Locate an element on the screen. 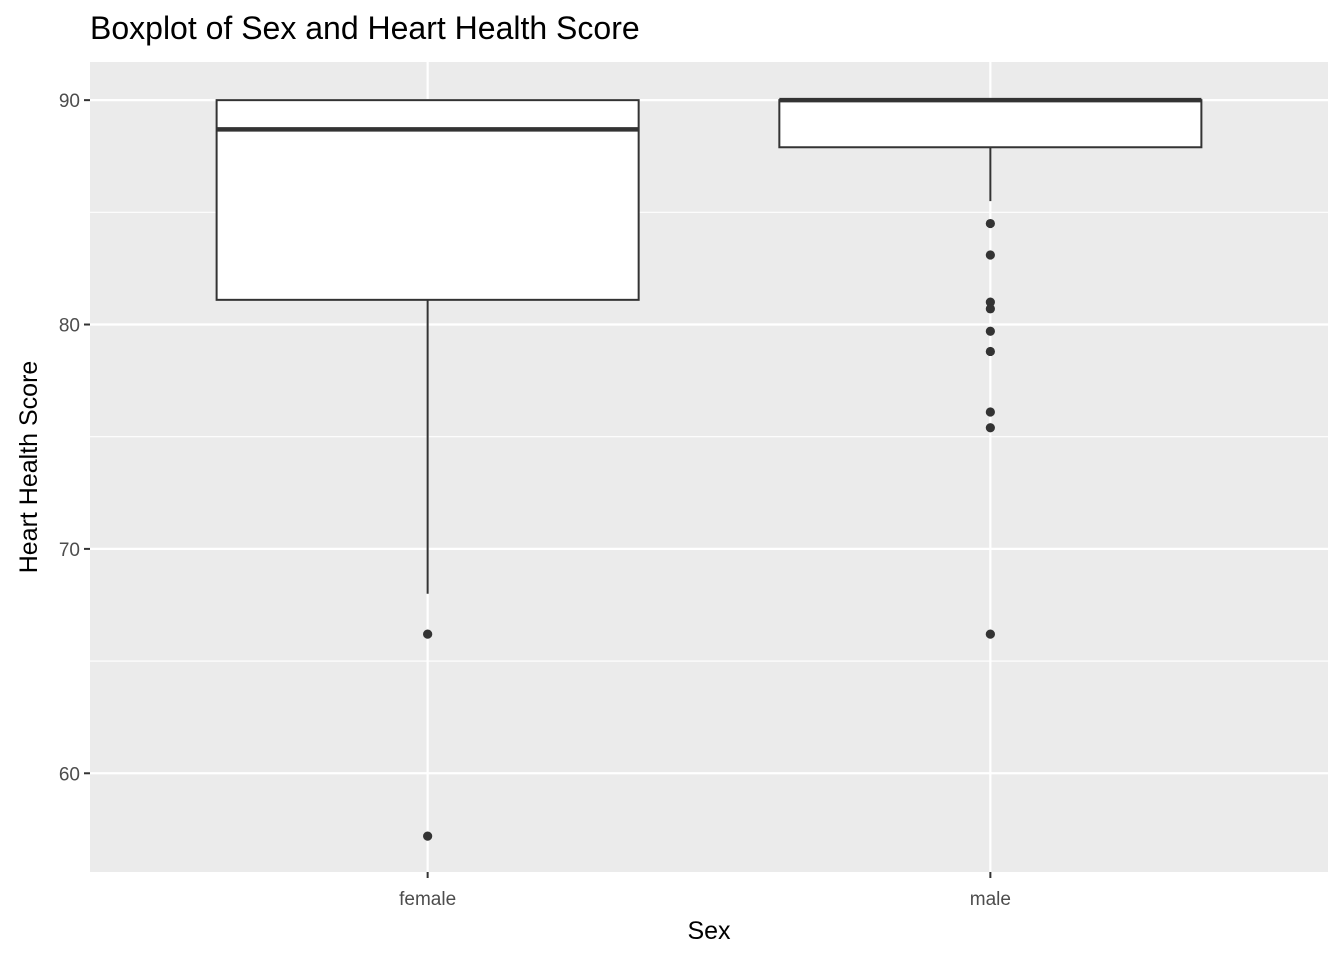 This screenshot has width=1344, height=960. y-axis-title: Heart Health Score is located at coordinates (29, 467).